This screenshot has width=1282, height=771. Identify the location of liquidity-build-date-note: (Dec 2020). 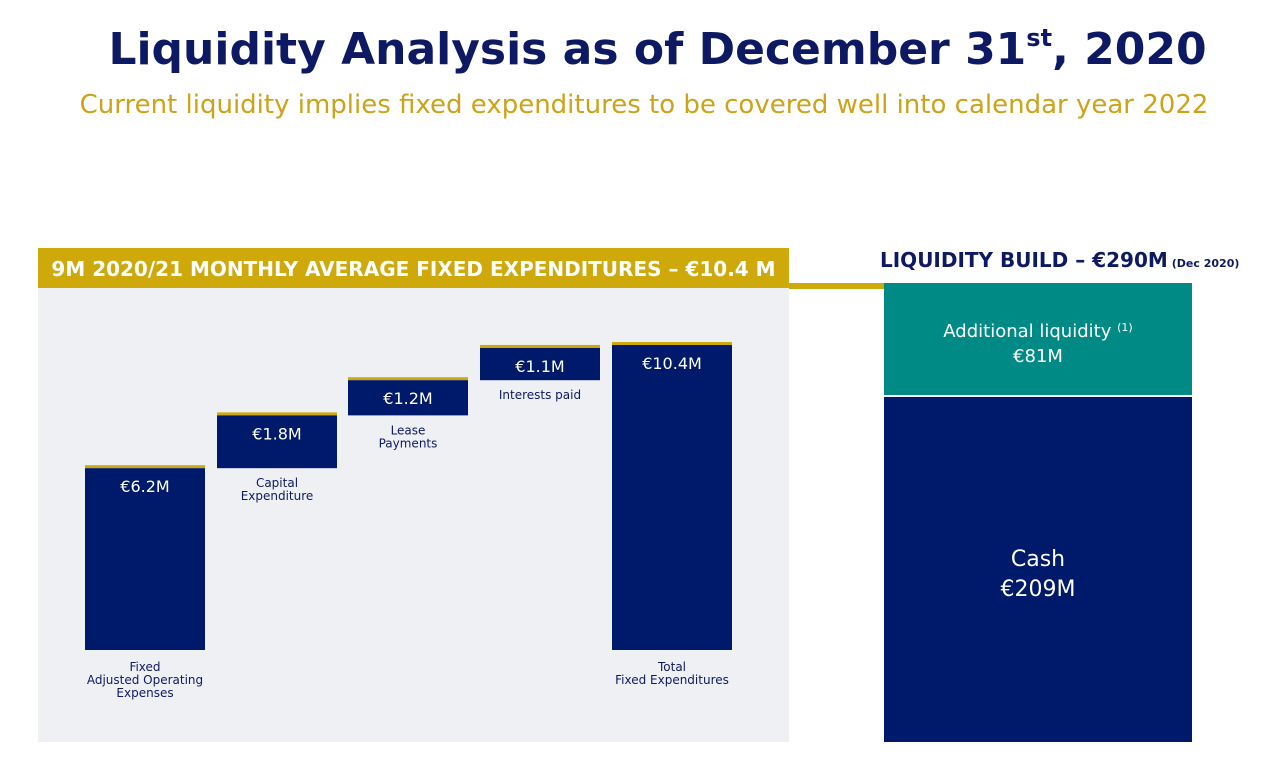
(1205, 263).